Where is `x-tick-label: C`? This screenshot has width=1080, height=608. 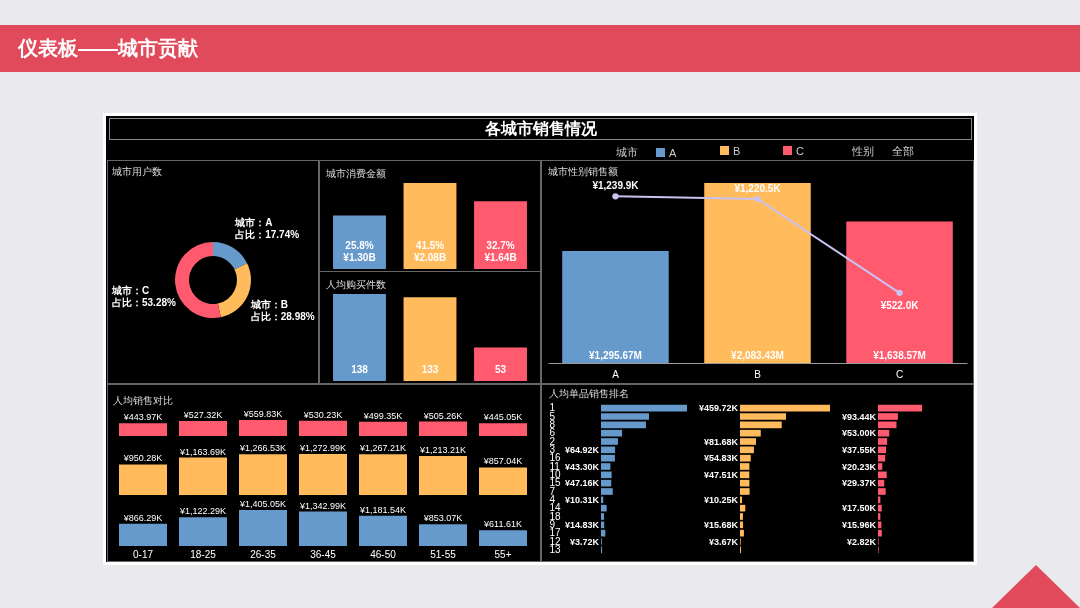 x-tick-label: C is located at coordinates (899, 374).